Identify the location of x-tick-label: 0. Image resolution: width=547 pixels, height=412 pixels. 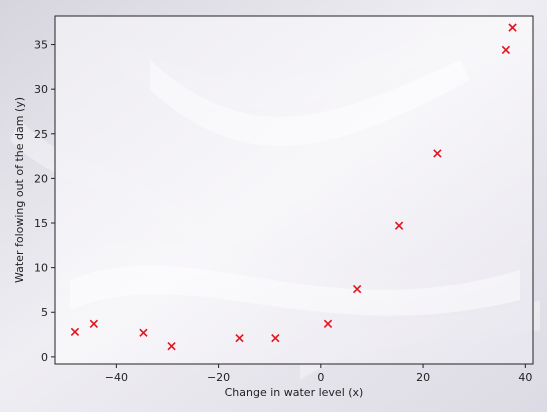
(320, 377).